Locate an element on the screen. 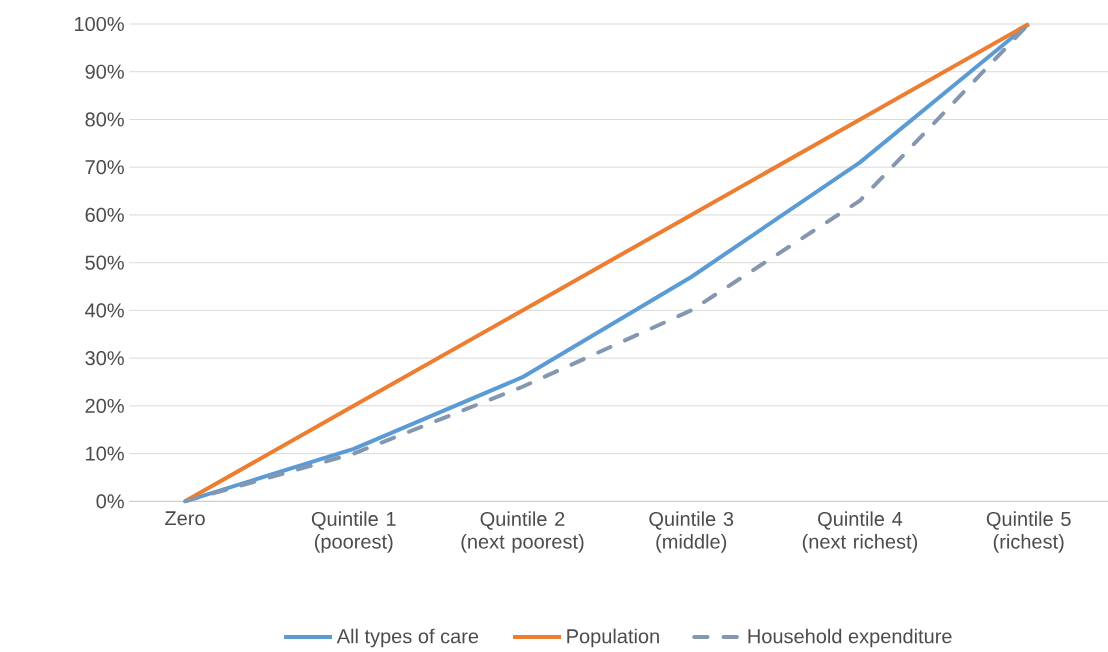  y-tick-label: 70% is located at coordinates (104, 167).